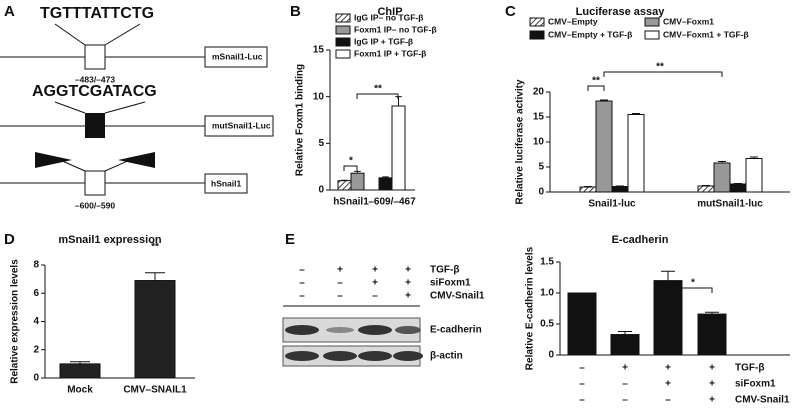 This screenshot has height=414, width=796. Describe the element at coordinates (36, 349) in the screenshot. I see `y-tick-label: 2` at that location.